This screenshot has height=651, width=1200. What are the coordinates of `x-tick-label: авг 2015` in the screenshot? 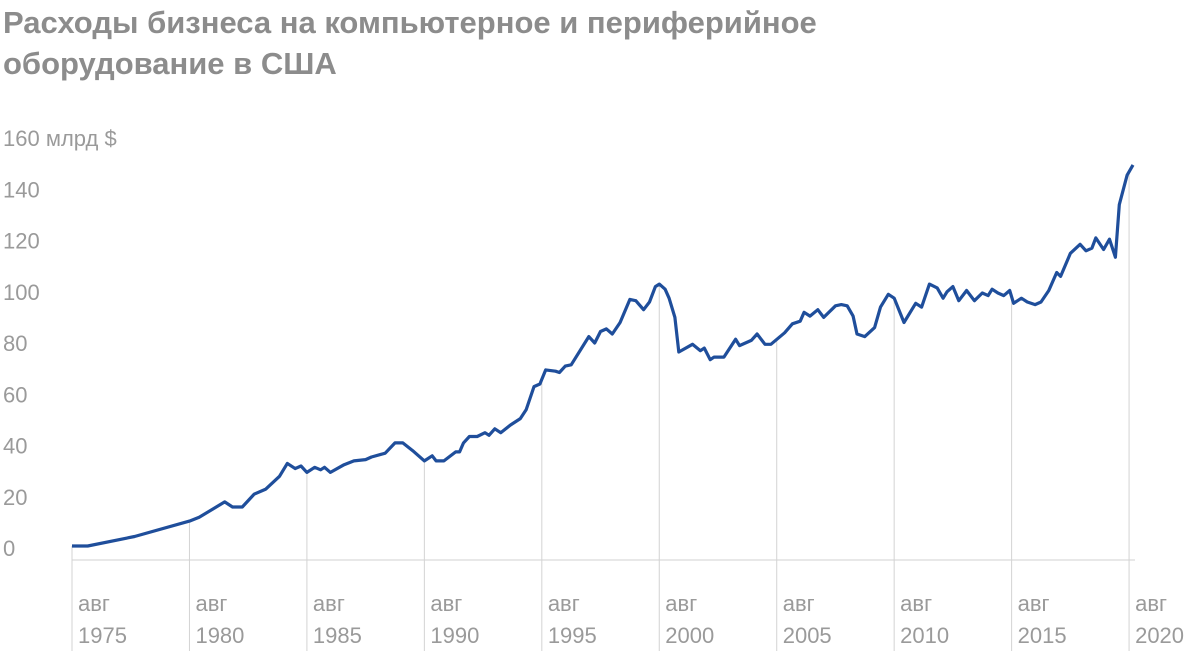 It's located at (1042, 619).